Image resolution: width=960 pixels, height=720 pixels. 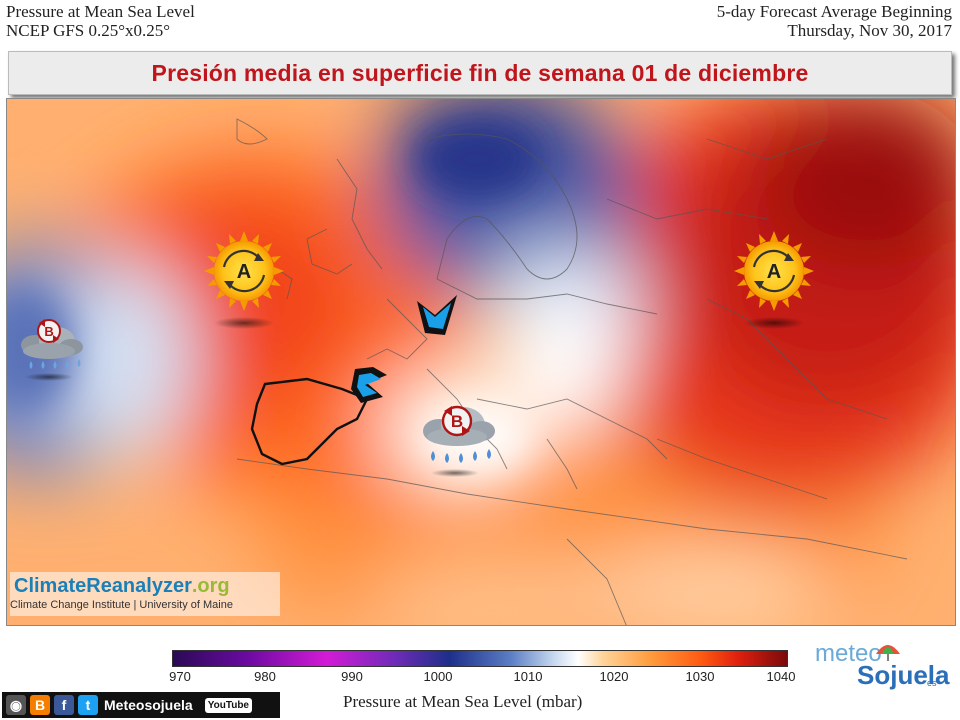 I want to click on high-pressure-left: A, so click(x=244, y=280).